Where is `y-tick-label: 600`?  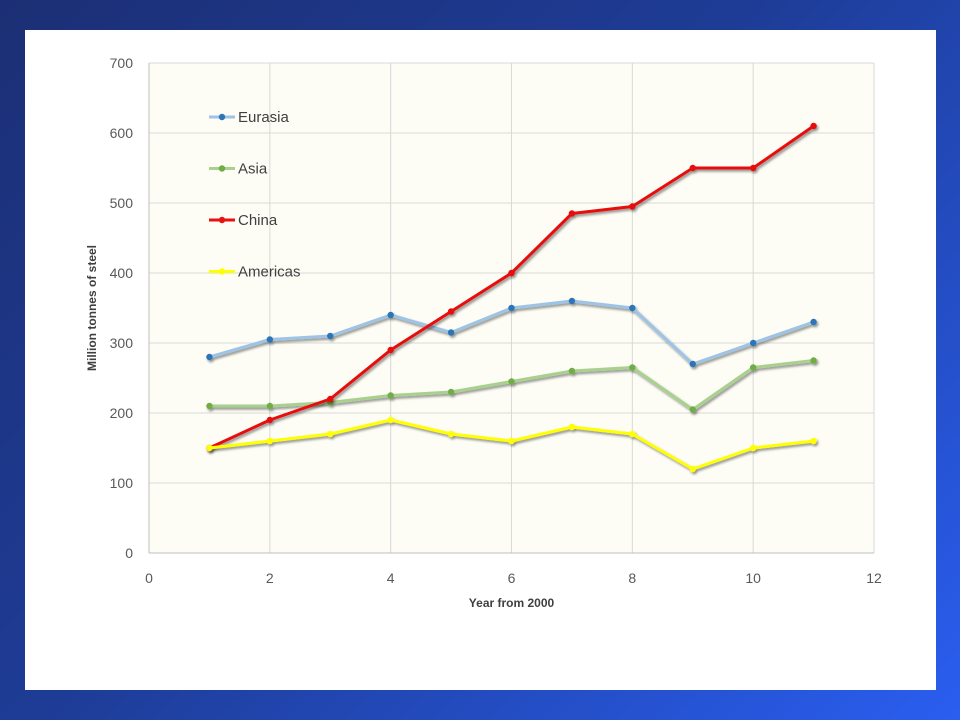 y-tick-label: 600 is located at coordinates (122, 133).